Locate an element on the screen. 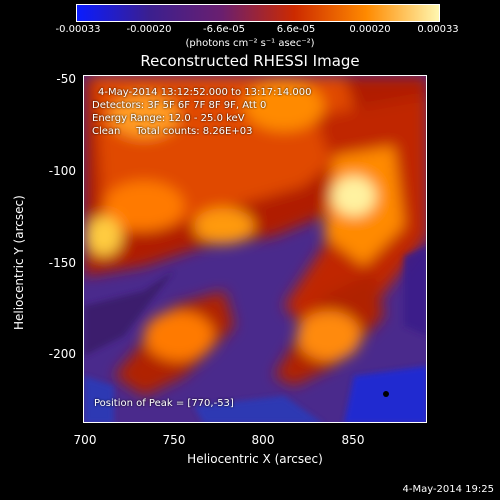 The width and height of the screenshot is (500, 500). annotation-time-range: 4-May-2014 13:12:52.000 to 13:17:14.000 is located at coordinates (205, 92).